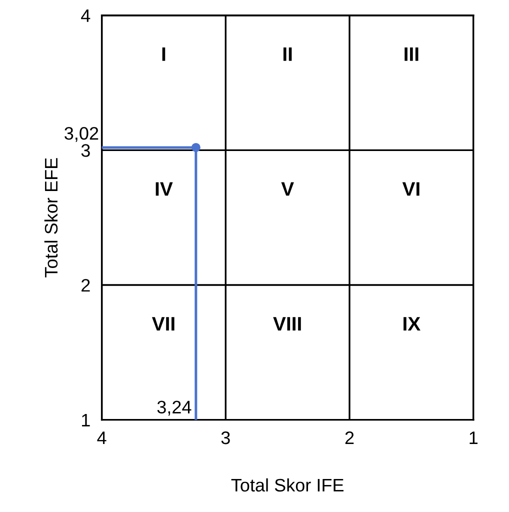 This screenshot has height=512, width=509. I want to click on annotation: IX, so click(412, 323).